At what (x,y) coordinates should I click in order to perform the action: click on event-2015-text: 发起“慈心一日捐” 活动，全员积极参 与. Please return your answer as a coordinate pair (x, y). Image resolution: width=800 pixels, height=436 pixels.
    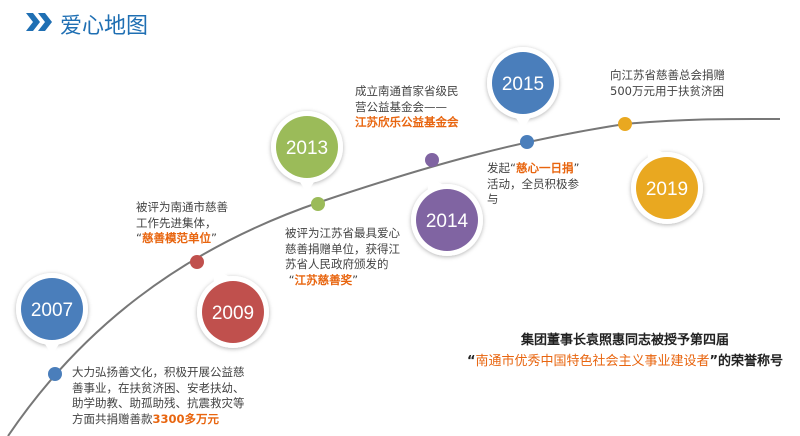
    Looking at the image, I should click on (533, 184).